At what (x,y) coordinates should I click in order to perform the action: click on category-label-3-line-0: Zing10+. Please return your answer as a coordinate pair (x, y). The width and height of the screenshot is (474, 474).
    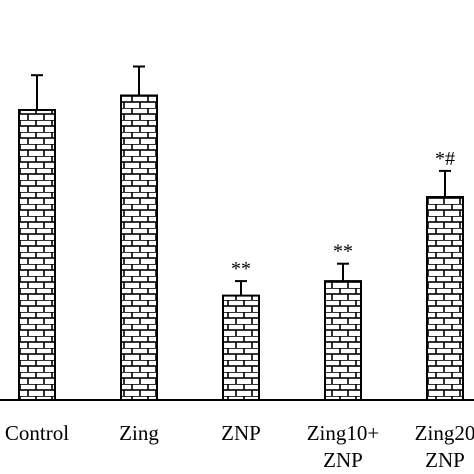
    Looking at the image, I should click on (343, 433).